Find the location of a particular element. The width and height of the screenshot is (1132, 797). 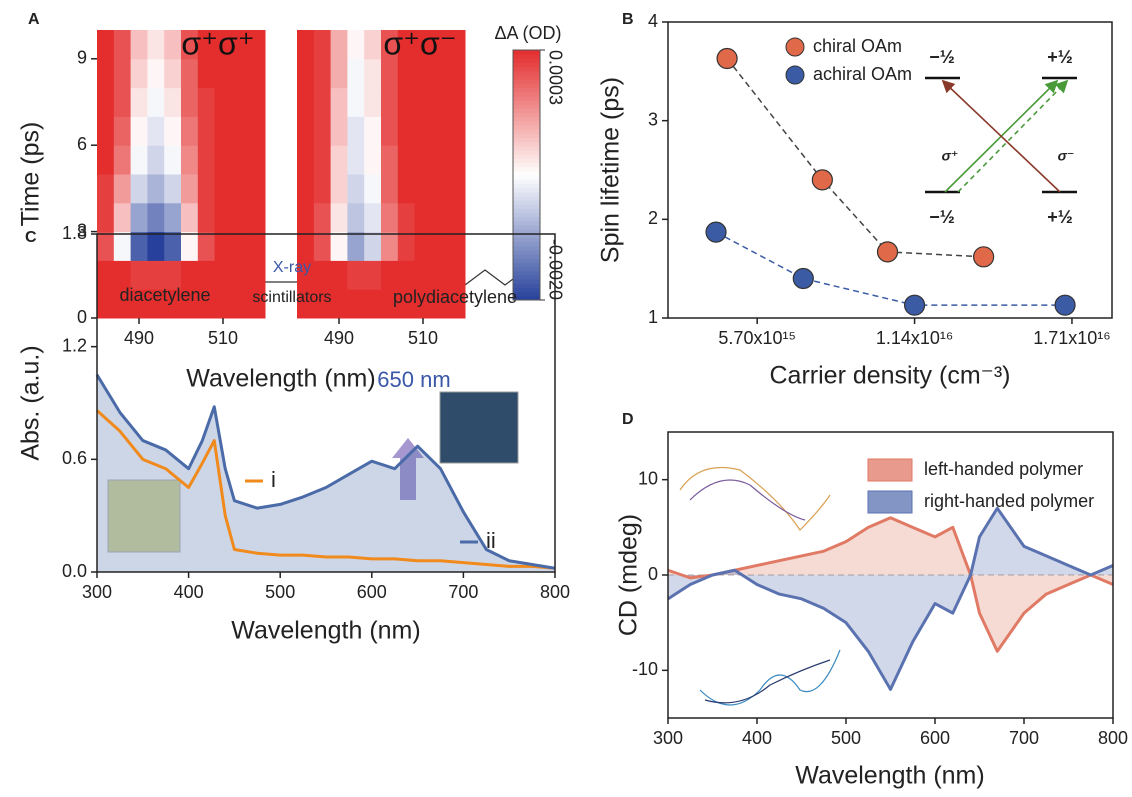

colorbar-frame is located at coordinates (526, 175).